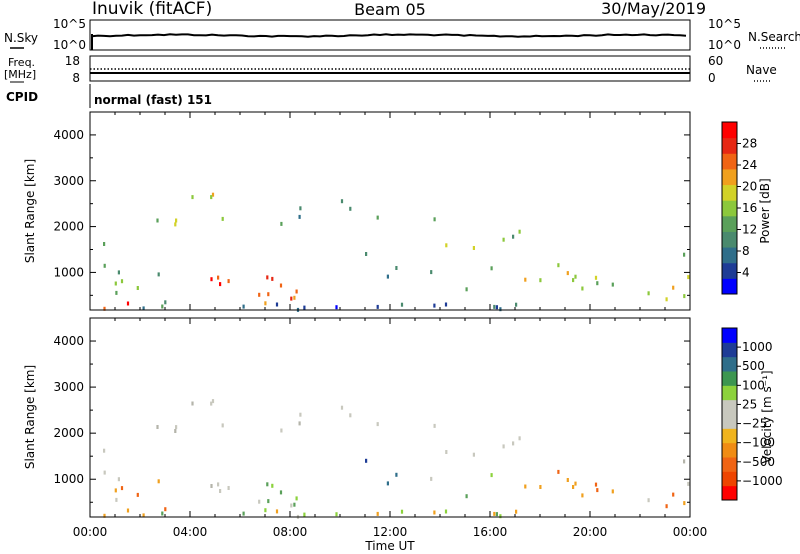 This screenshot has height=554, width=800. What do you see at coordinates (758, 443) in the screenshot?
I see `colorbar-tick-label: −100` at bounding box center [758, 443].